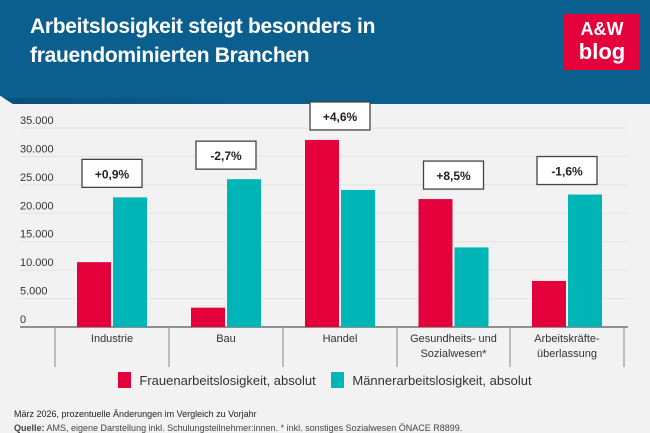 Image resolution: width=650 pixels, height=433 pixels. Describe the element at coordinates (567, 339) in the screenshot. I see `category-label: Arbeitskräfte-` at that location.